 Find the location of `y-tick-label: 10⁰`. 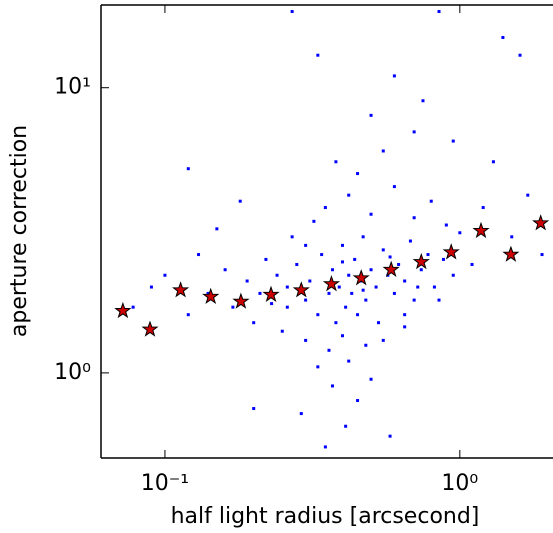

y-tick-label: 10⁰ is located at coordinates (72, 372).